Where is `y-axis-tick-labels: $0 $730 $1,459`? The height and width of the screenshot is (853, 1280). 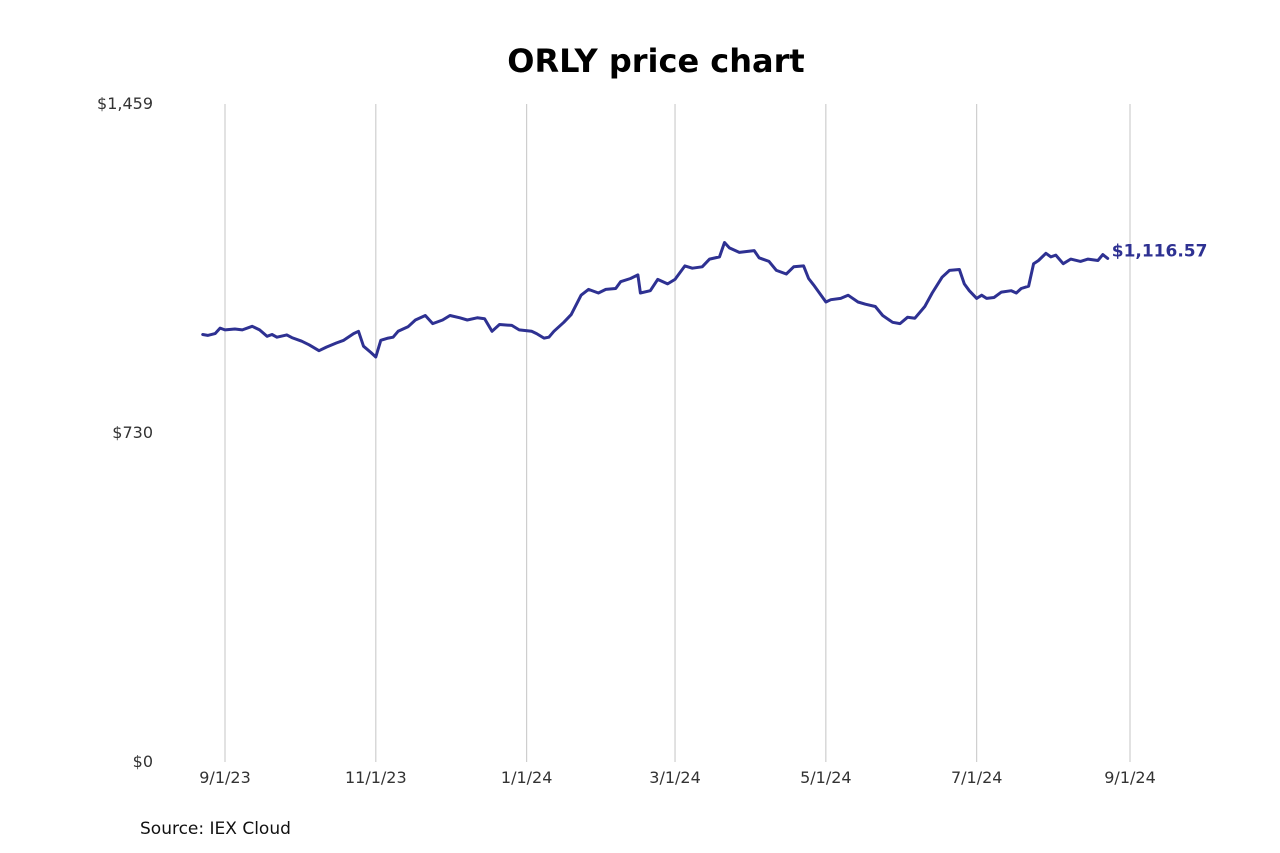
y-axis-tick-labels: $0 $730 $1,459 is located at coordinates (125, 432).